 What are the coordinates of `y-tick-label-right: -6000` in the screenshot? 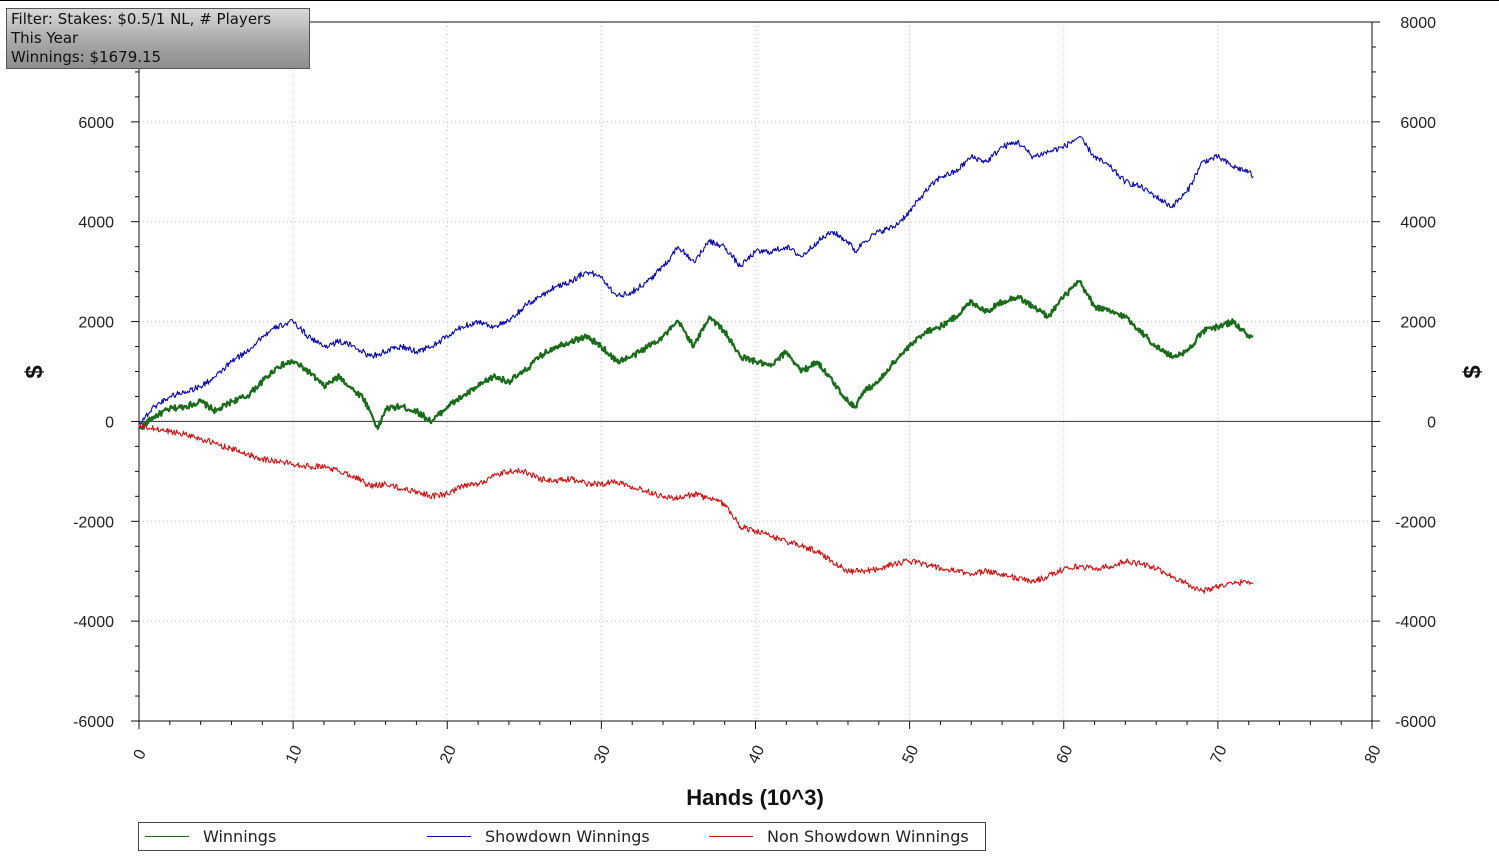 It's located at (1415, 722).